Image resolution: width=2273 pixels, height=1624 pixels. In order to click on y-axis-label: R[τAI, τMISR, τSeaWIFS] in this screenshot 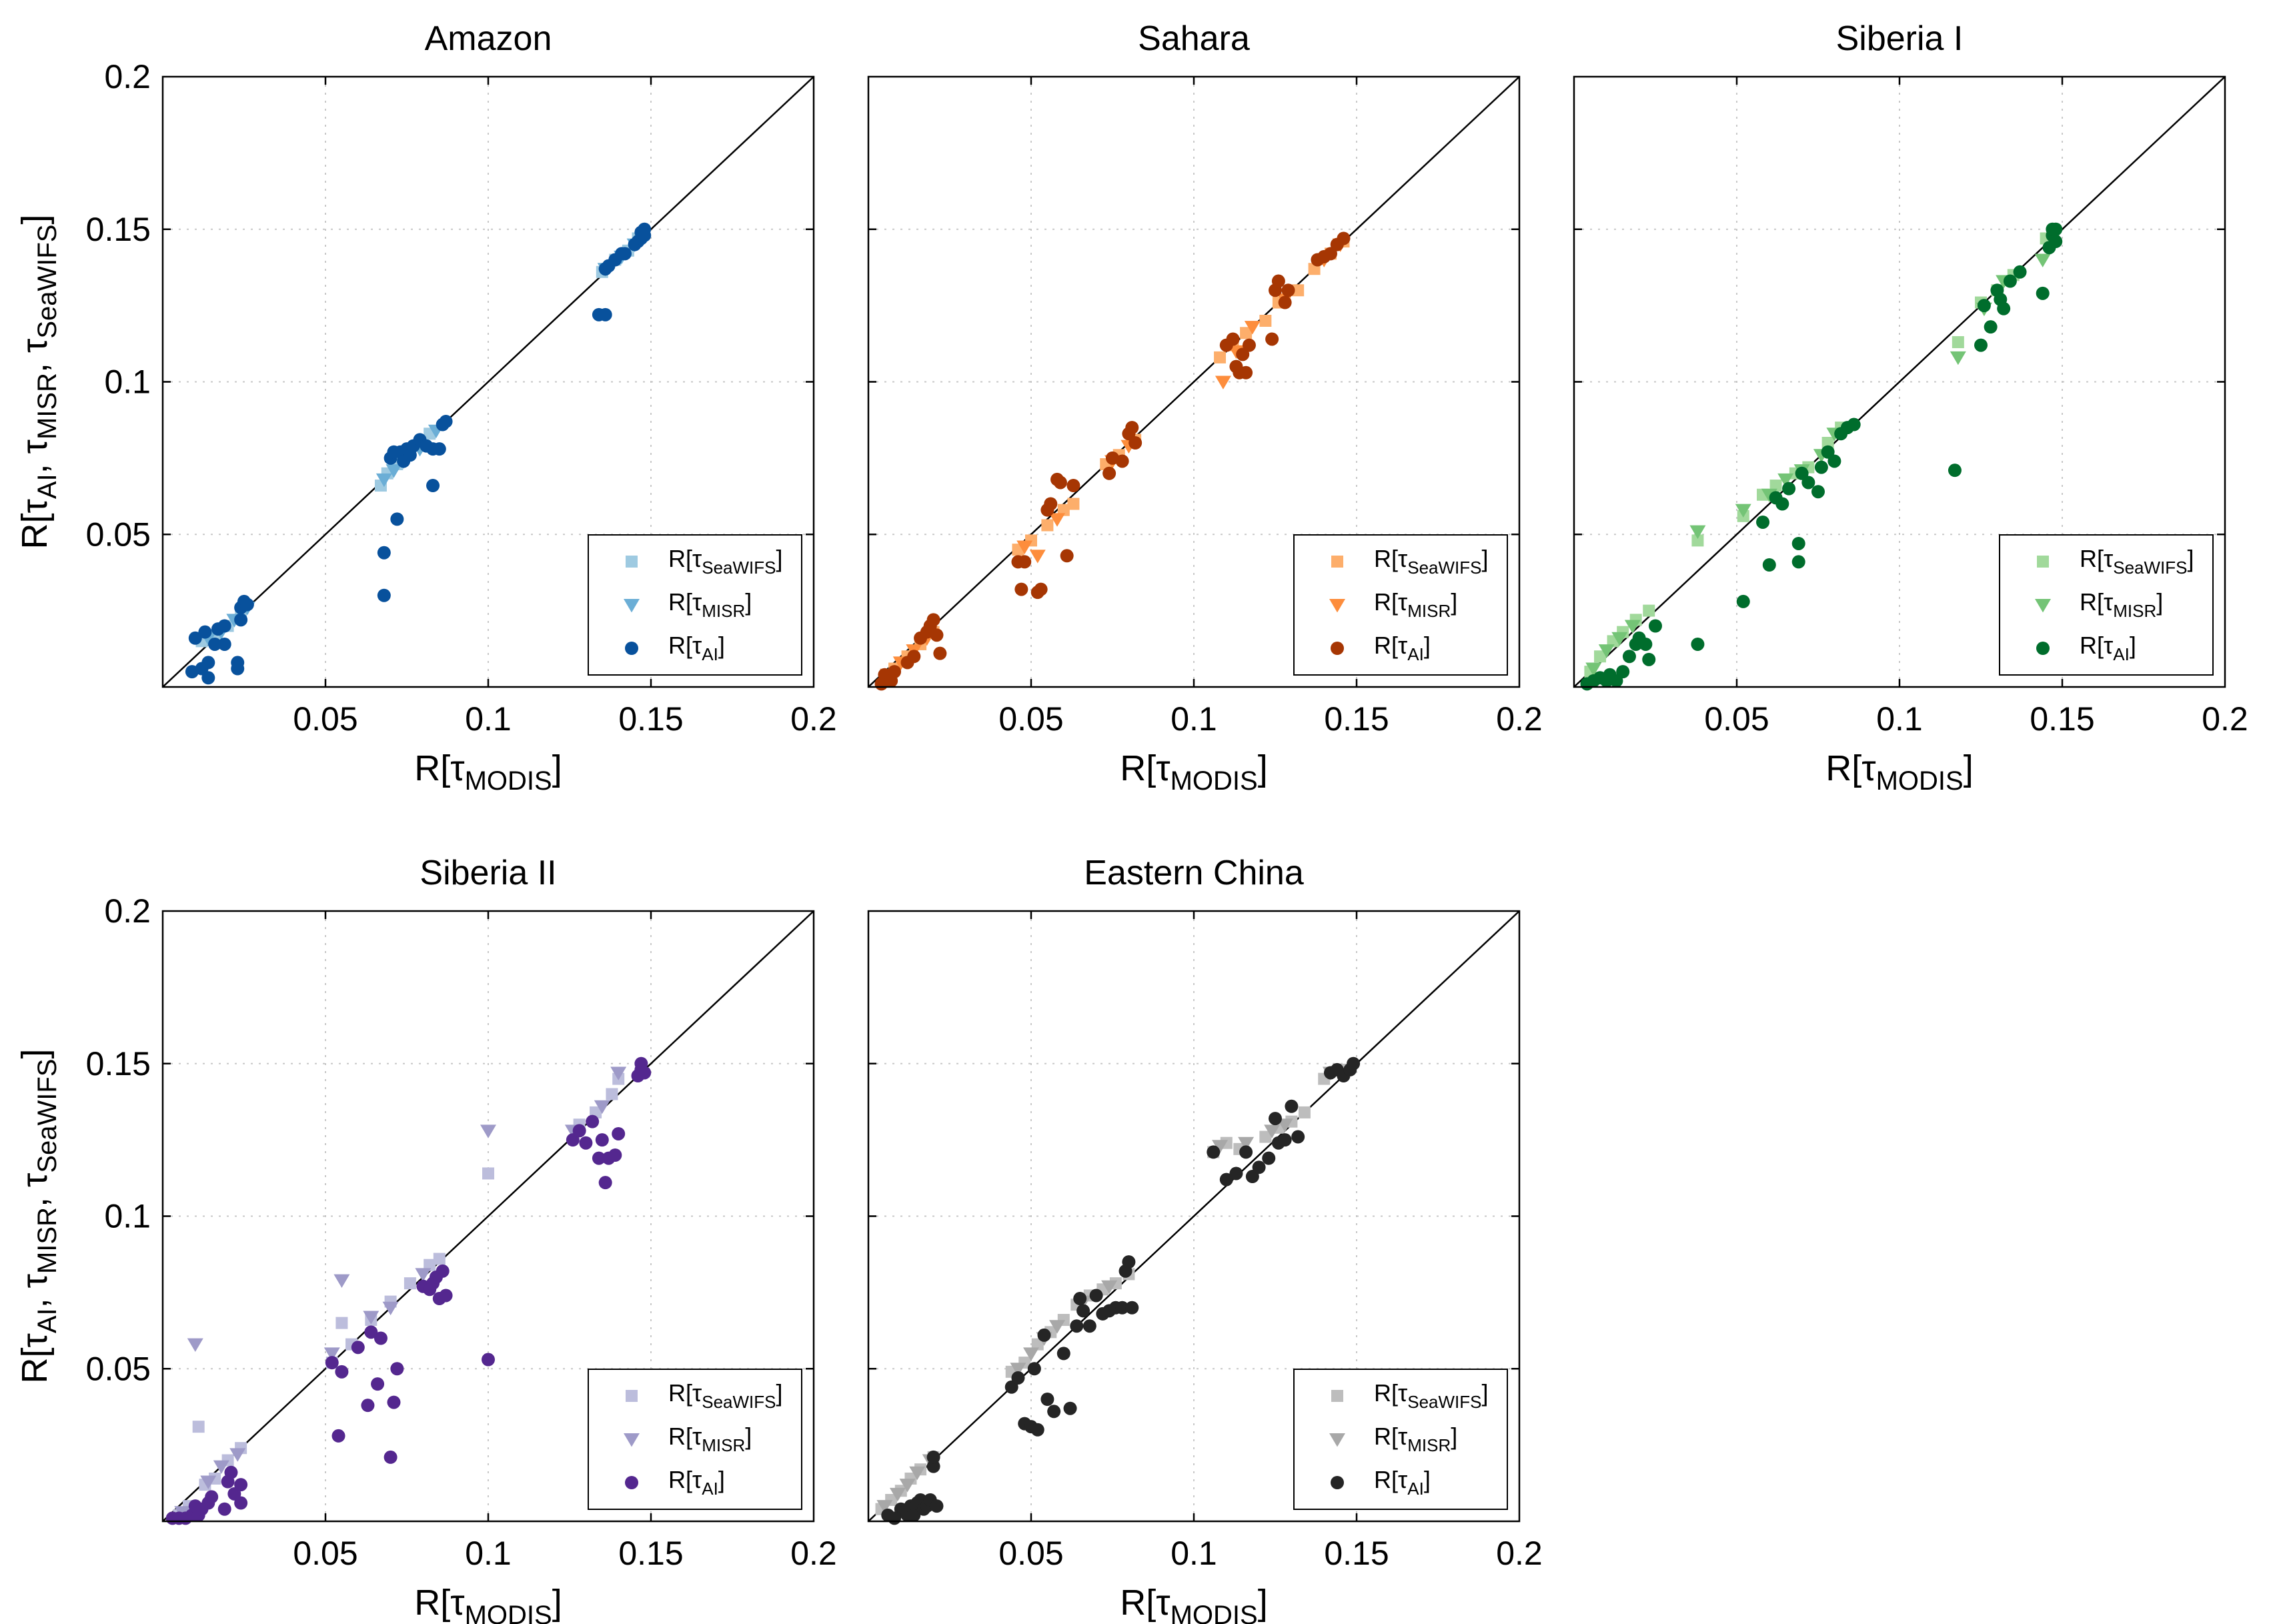, I will do `click(38, 382)`.